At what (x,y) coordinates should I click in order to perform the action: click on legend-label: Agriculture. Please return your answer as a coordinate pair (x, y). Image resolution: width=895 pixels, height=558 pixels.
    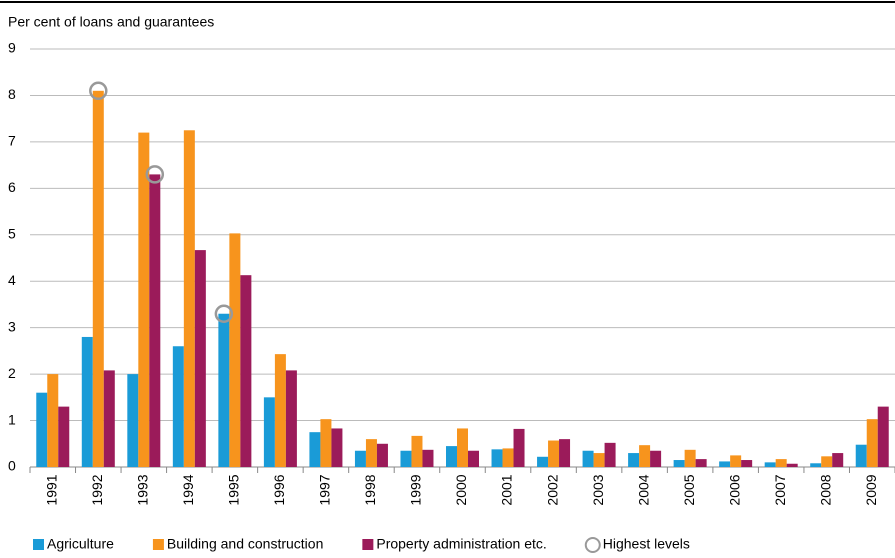
    Looking at the image, I should click on (80, 544).